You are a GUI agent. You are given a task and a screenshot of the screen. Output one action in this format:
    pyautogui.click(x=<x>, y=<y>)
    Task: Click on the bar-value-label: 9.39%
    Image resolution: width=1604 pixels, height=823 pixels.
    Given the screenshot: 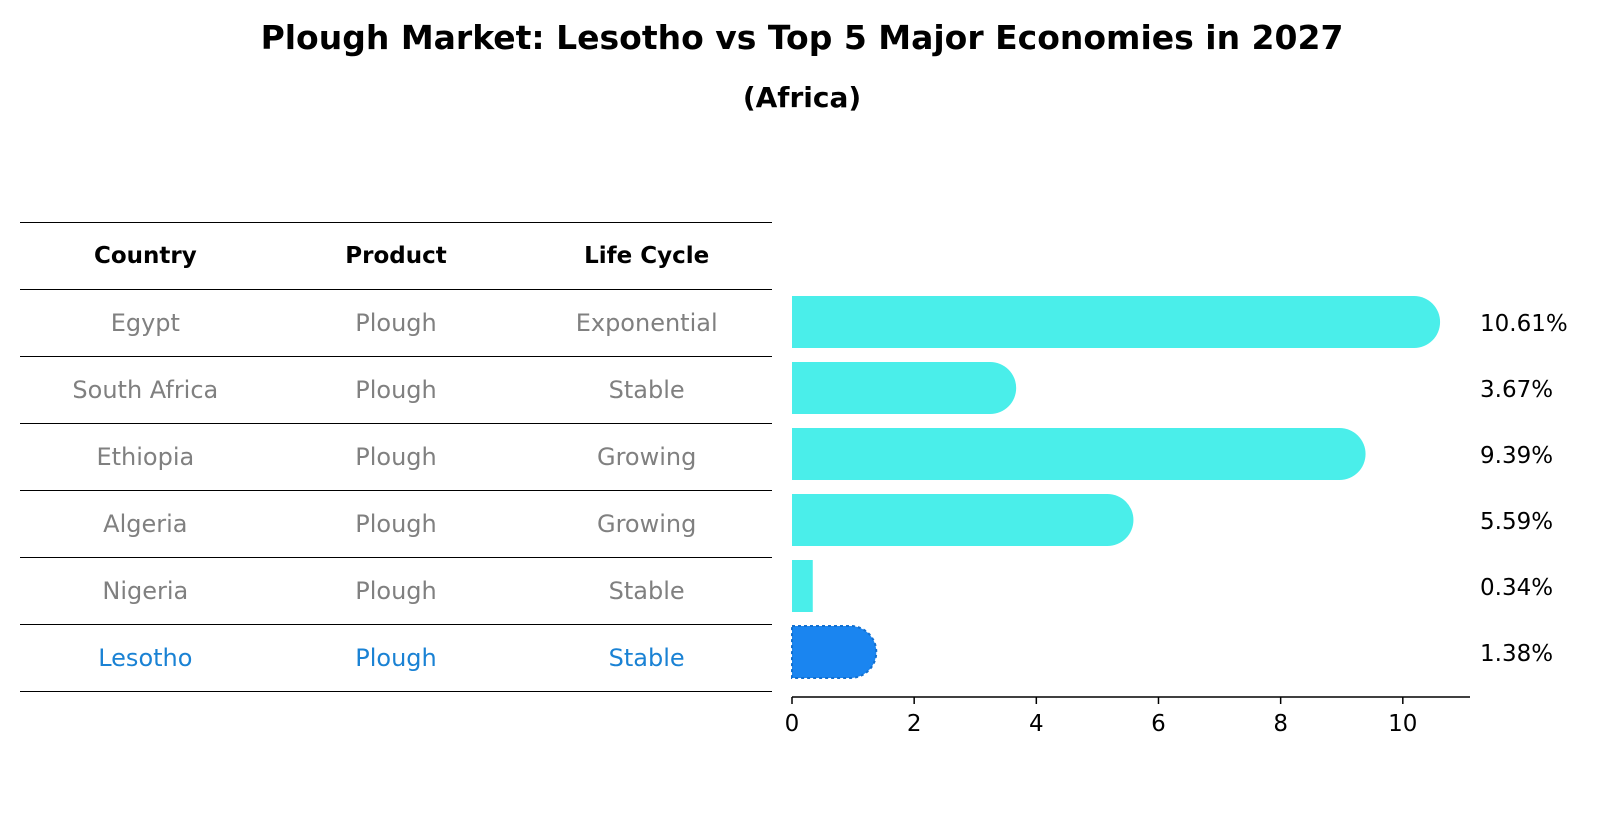 What is the action you would take?
    pyautogui.click(x=1516, y=456)
    